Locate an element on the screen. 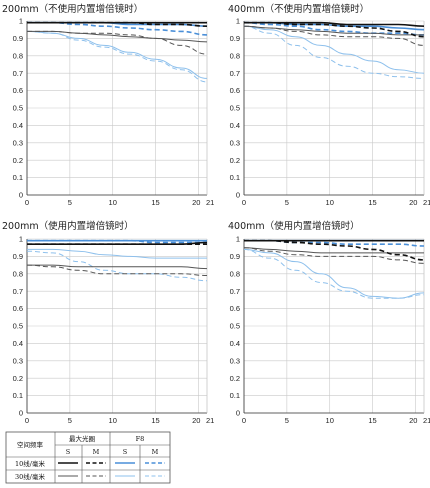  chart-title: 200mm（使用内置增倍镜时） is located at coordinates (68, 226).